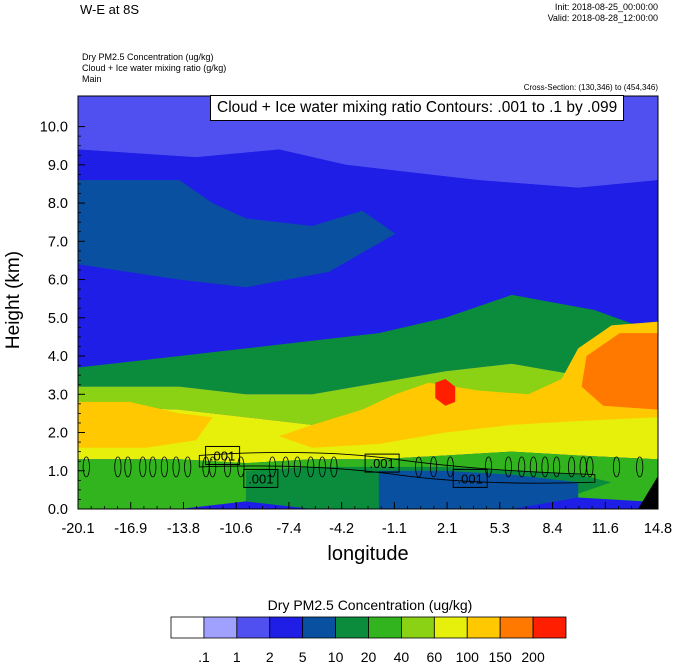  Describe the element at coordinates (130, 529) in the screenshot. I see `x-tick-label-1: -16.9` at that location.